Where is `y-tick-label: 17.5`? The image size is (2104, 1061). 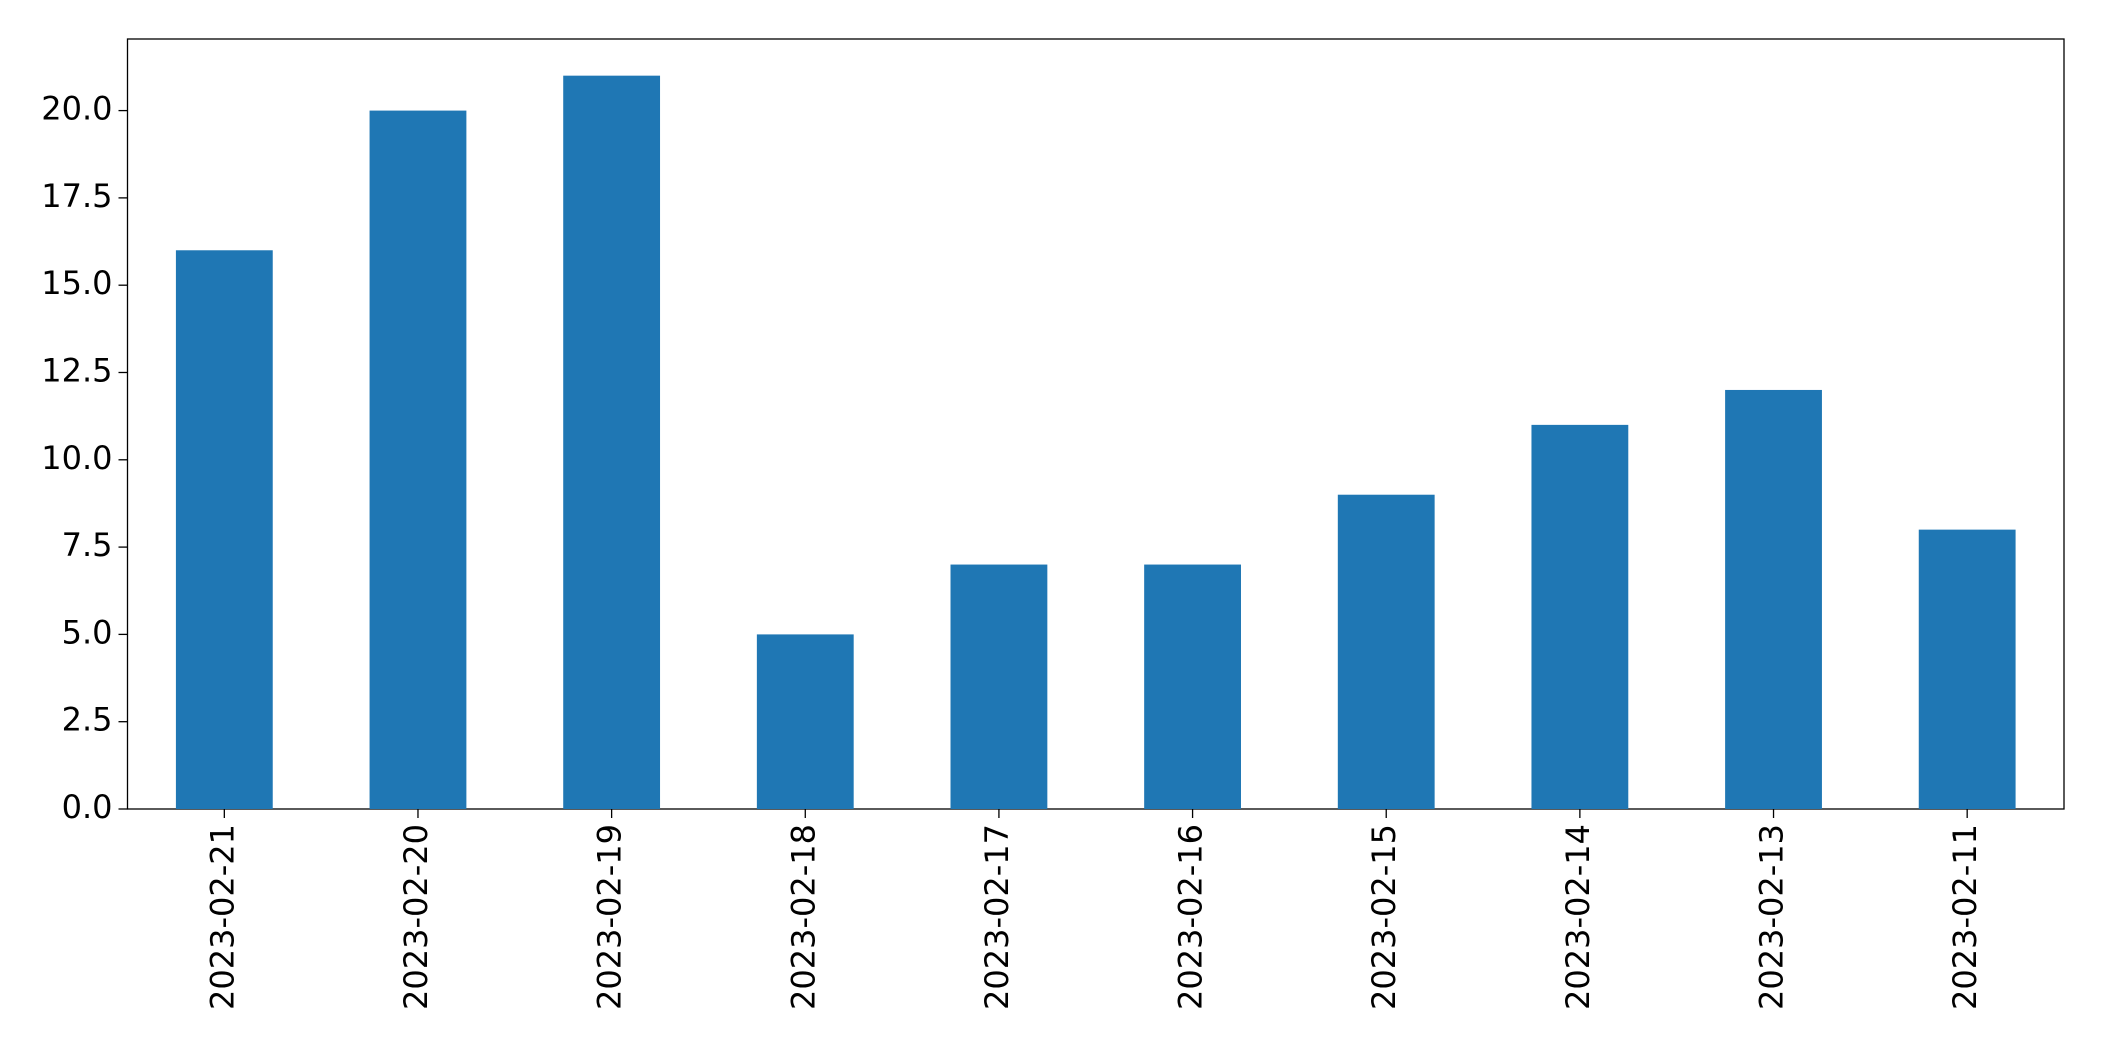
y-tick-label: 17.5 is located at coordinates (76, 196).